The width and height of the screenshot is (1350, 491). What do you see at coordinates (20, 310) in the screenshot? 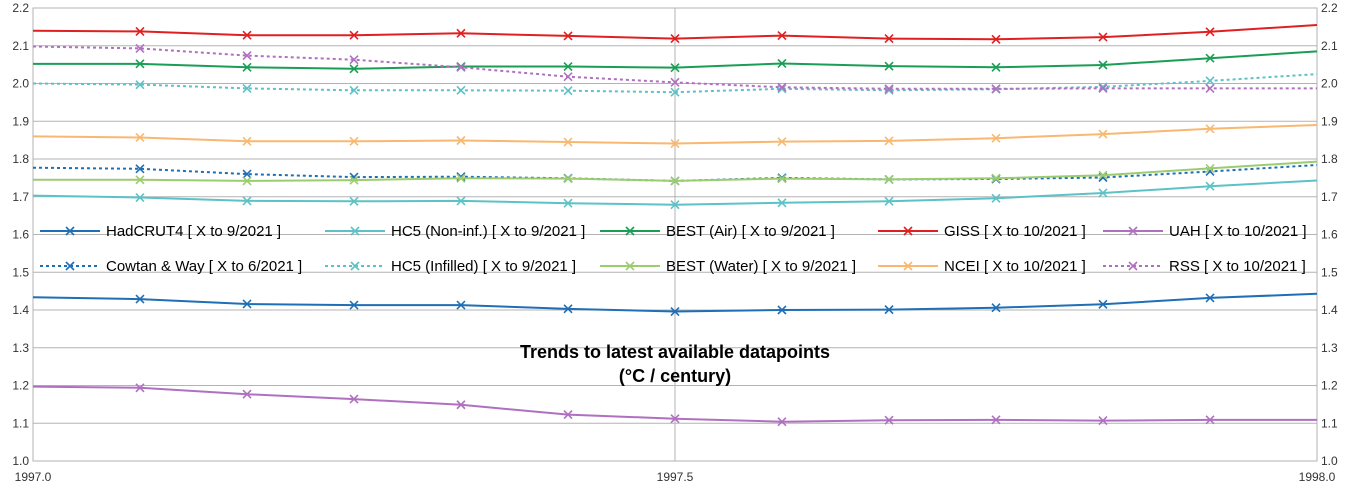
I see `y-tick-label-left: 1.4` at bounding box center [20, 310].